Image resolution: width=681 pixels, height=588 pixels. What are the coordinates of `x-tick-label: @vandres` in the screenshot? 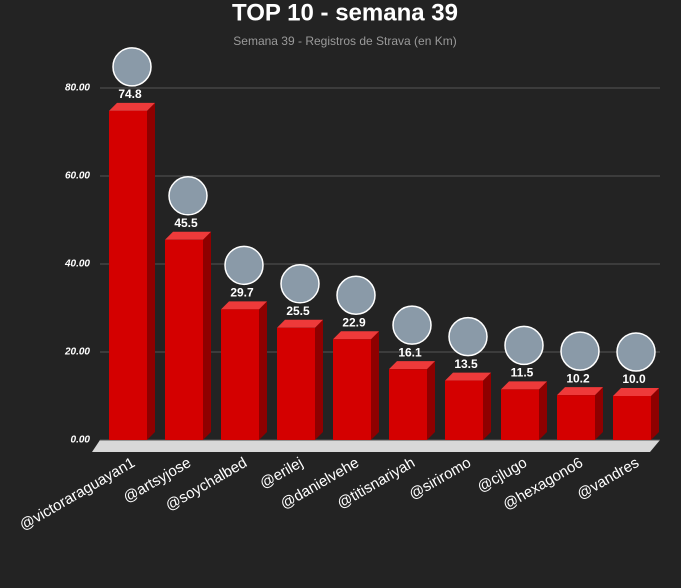 It's located at (608, 478).